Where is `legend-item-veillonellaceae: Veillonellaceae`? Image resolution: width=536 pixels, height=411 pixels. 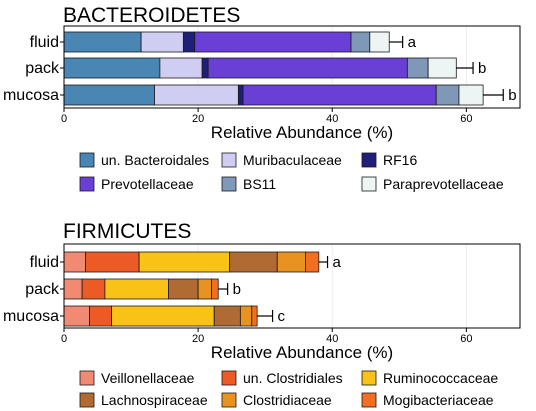 legend-item-veillonellaceae: Veillonellaceae is located at coordinates (137, 378).